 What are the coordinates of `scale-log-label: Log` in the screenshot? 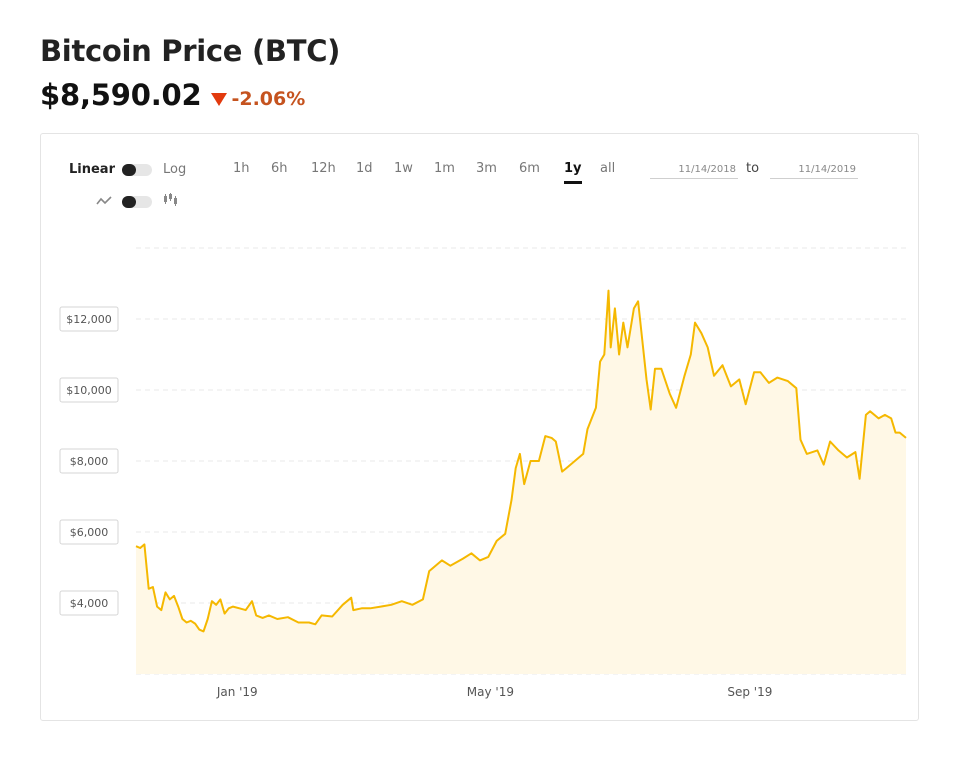 It's located at (175, 169).